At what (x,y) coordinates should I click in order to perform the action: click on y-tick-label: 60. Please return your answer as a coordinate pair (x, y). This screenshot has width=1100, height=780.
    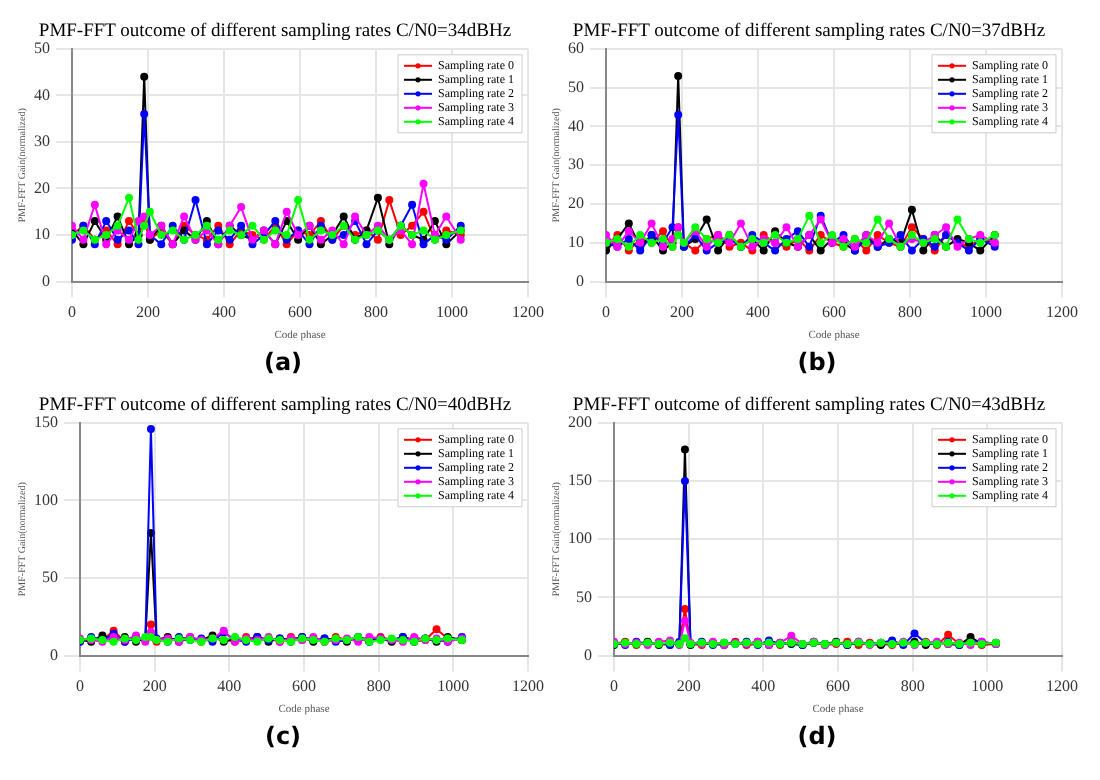
    Looking at the image, I should click on (576, 47).